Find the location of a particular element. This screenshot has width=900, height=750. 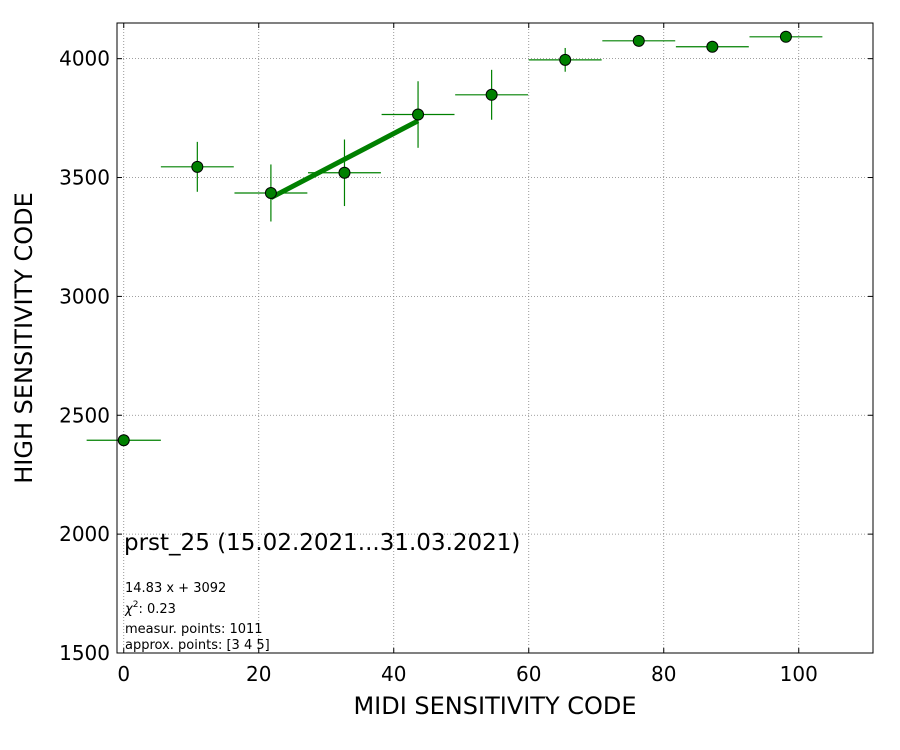

x-axis-label: MIDI SENSITIVITY CODE is located at coordinates (494, 706).